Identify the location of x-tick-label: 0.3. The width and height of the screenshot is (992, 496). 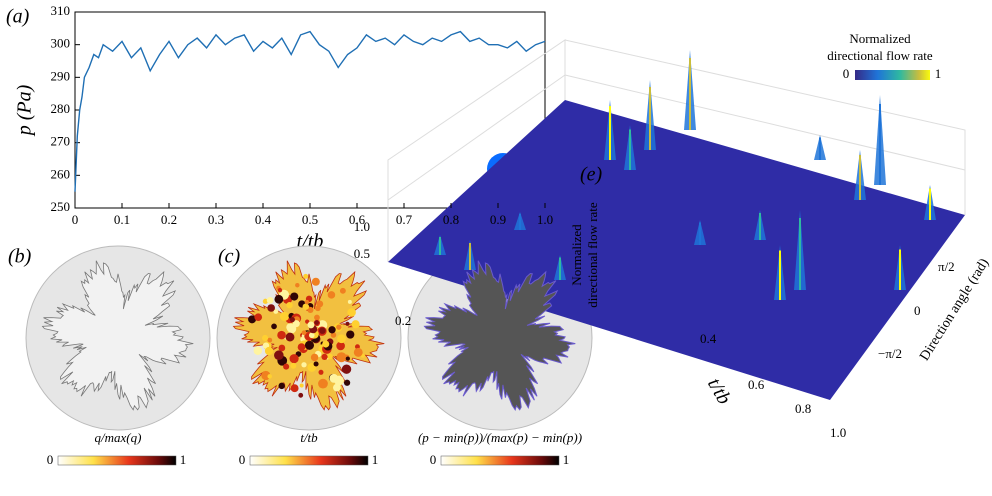
(216, 219).